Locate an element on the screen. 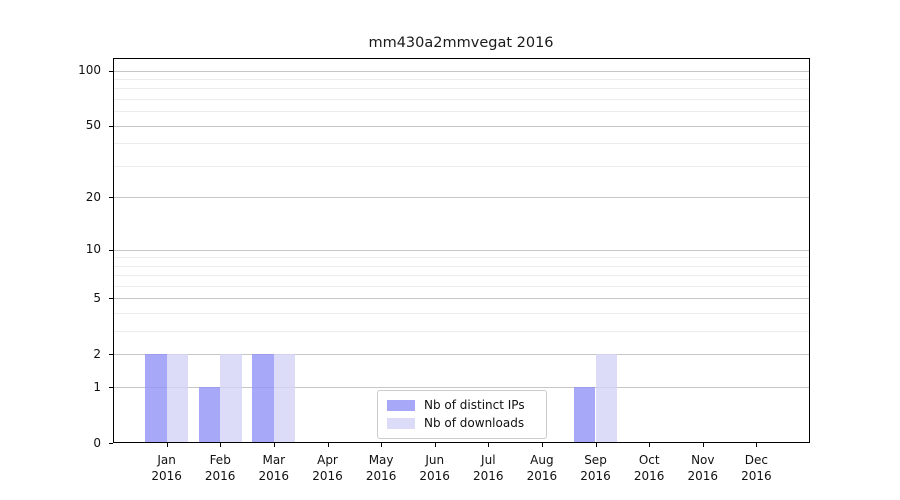  legend-swatch-downloads is located at coordinates (401, 423).